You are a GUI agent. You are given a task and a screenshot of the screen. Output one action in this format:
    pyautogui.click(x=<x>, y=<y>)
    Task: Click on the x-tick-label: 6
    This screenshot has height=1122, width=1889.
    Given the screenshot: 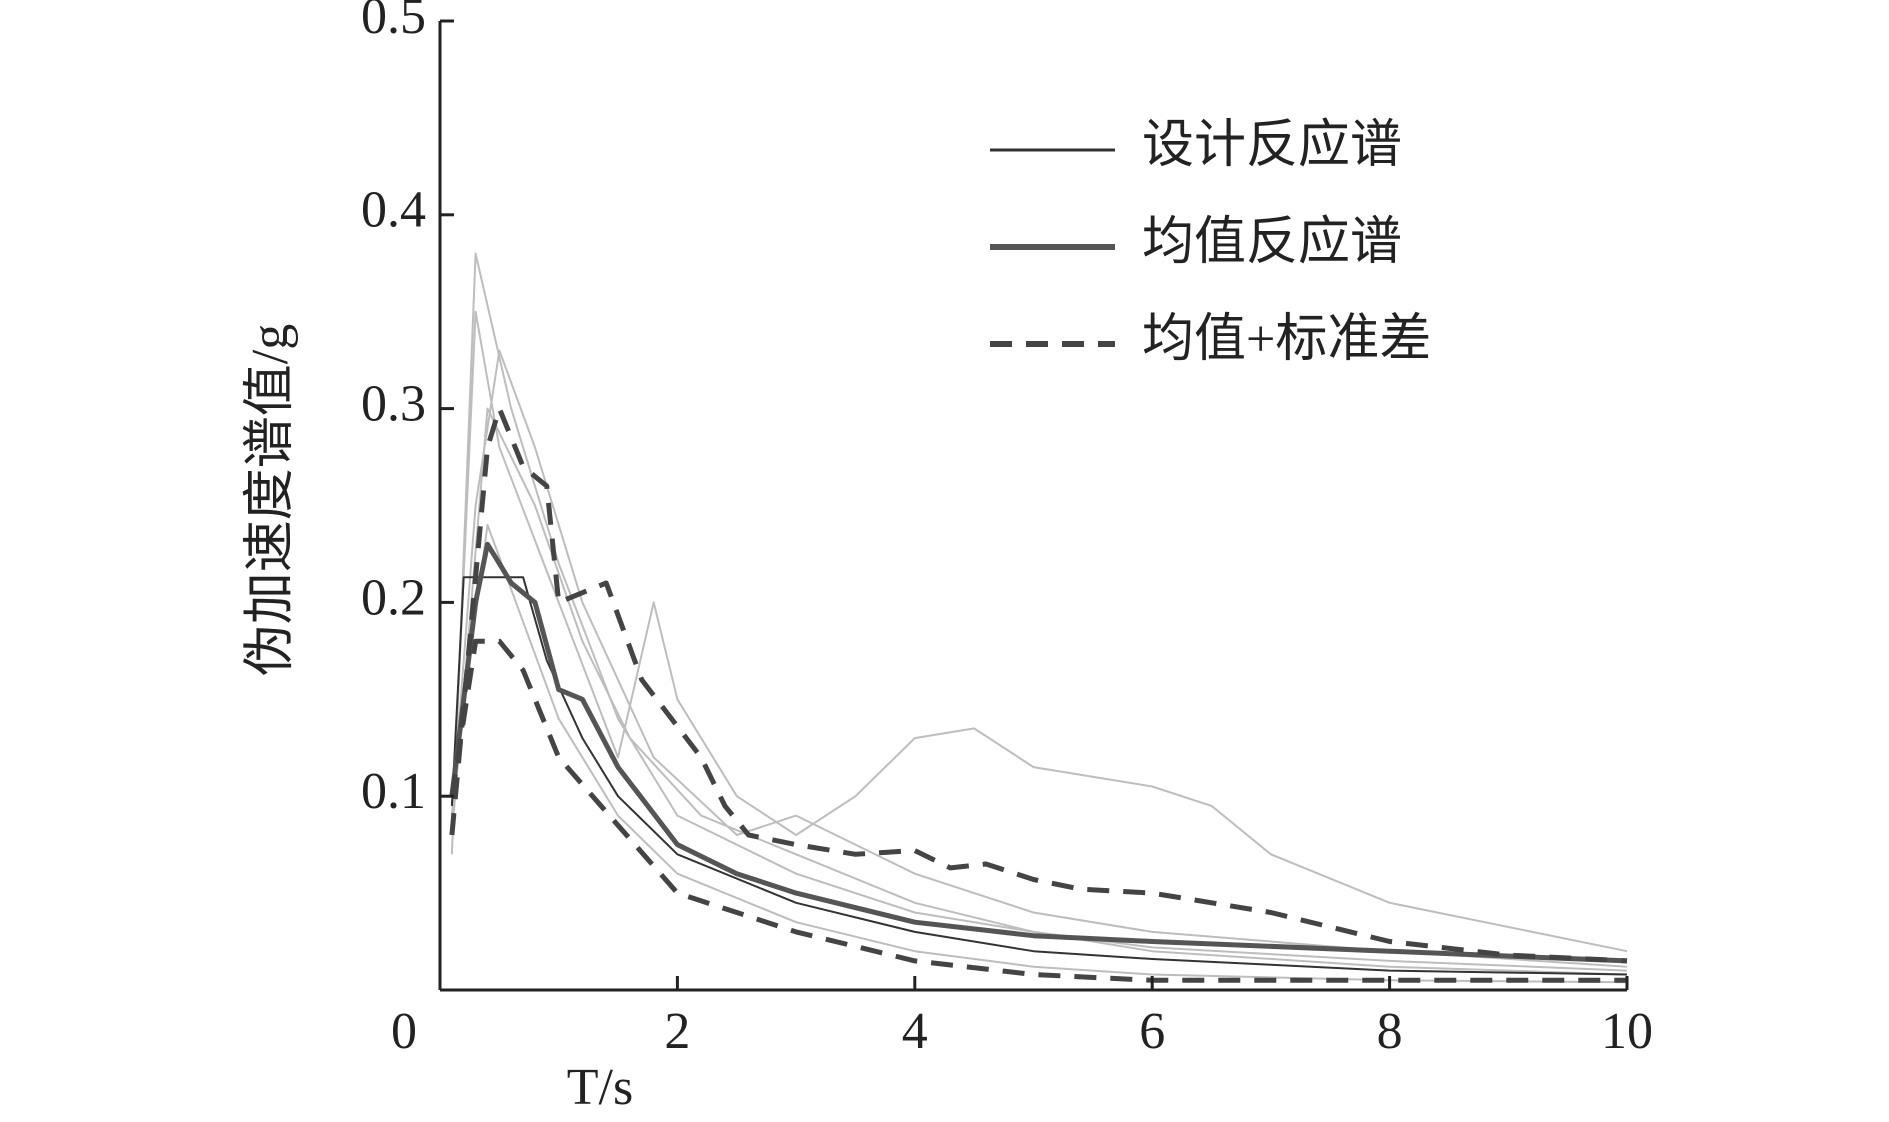 What is the action you would take?
    pyautogui.click(x=1152, y=1031)
    